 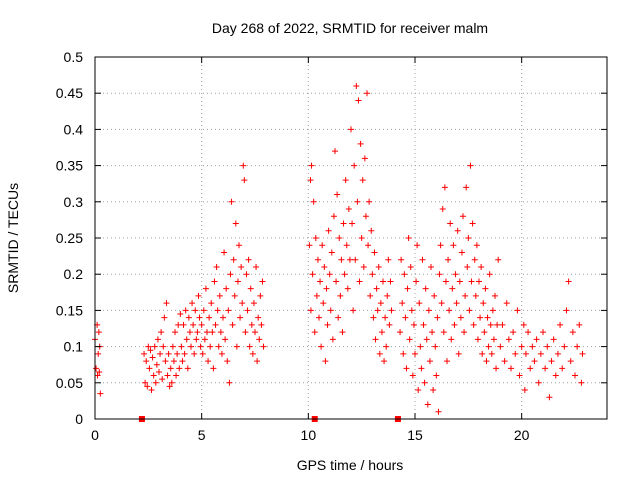 I want to click on y-axis-label: SRMTID / TECUs, so click(x=13, y=238).